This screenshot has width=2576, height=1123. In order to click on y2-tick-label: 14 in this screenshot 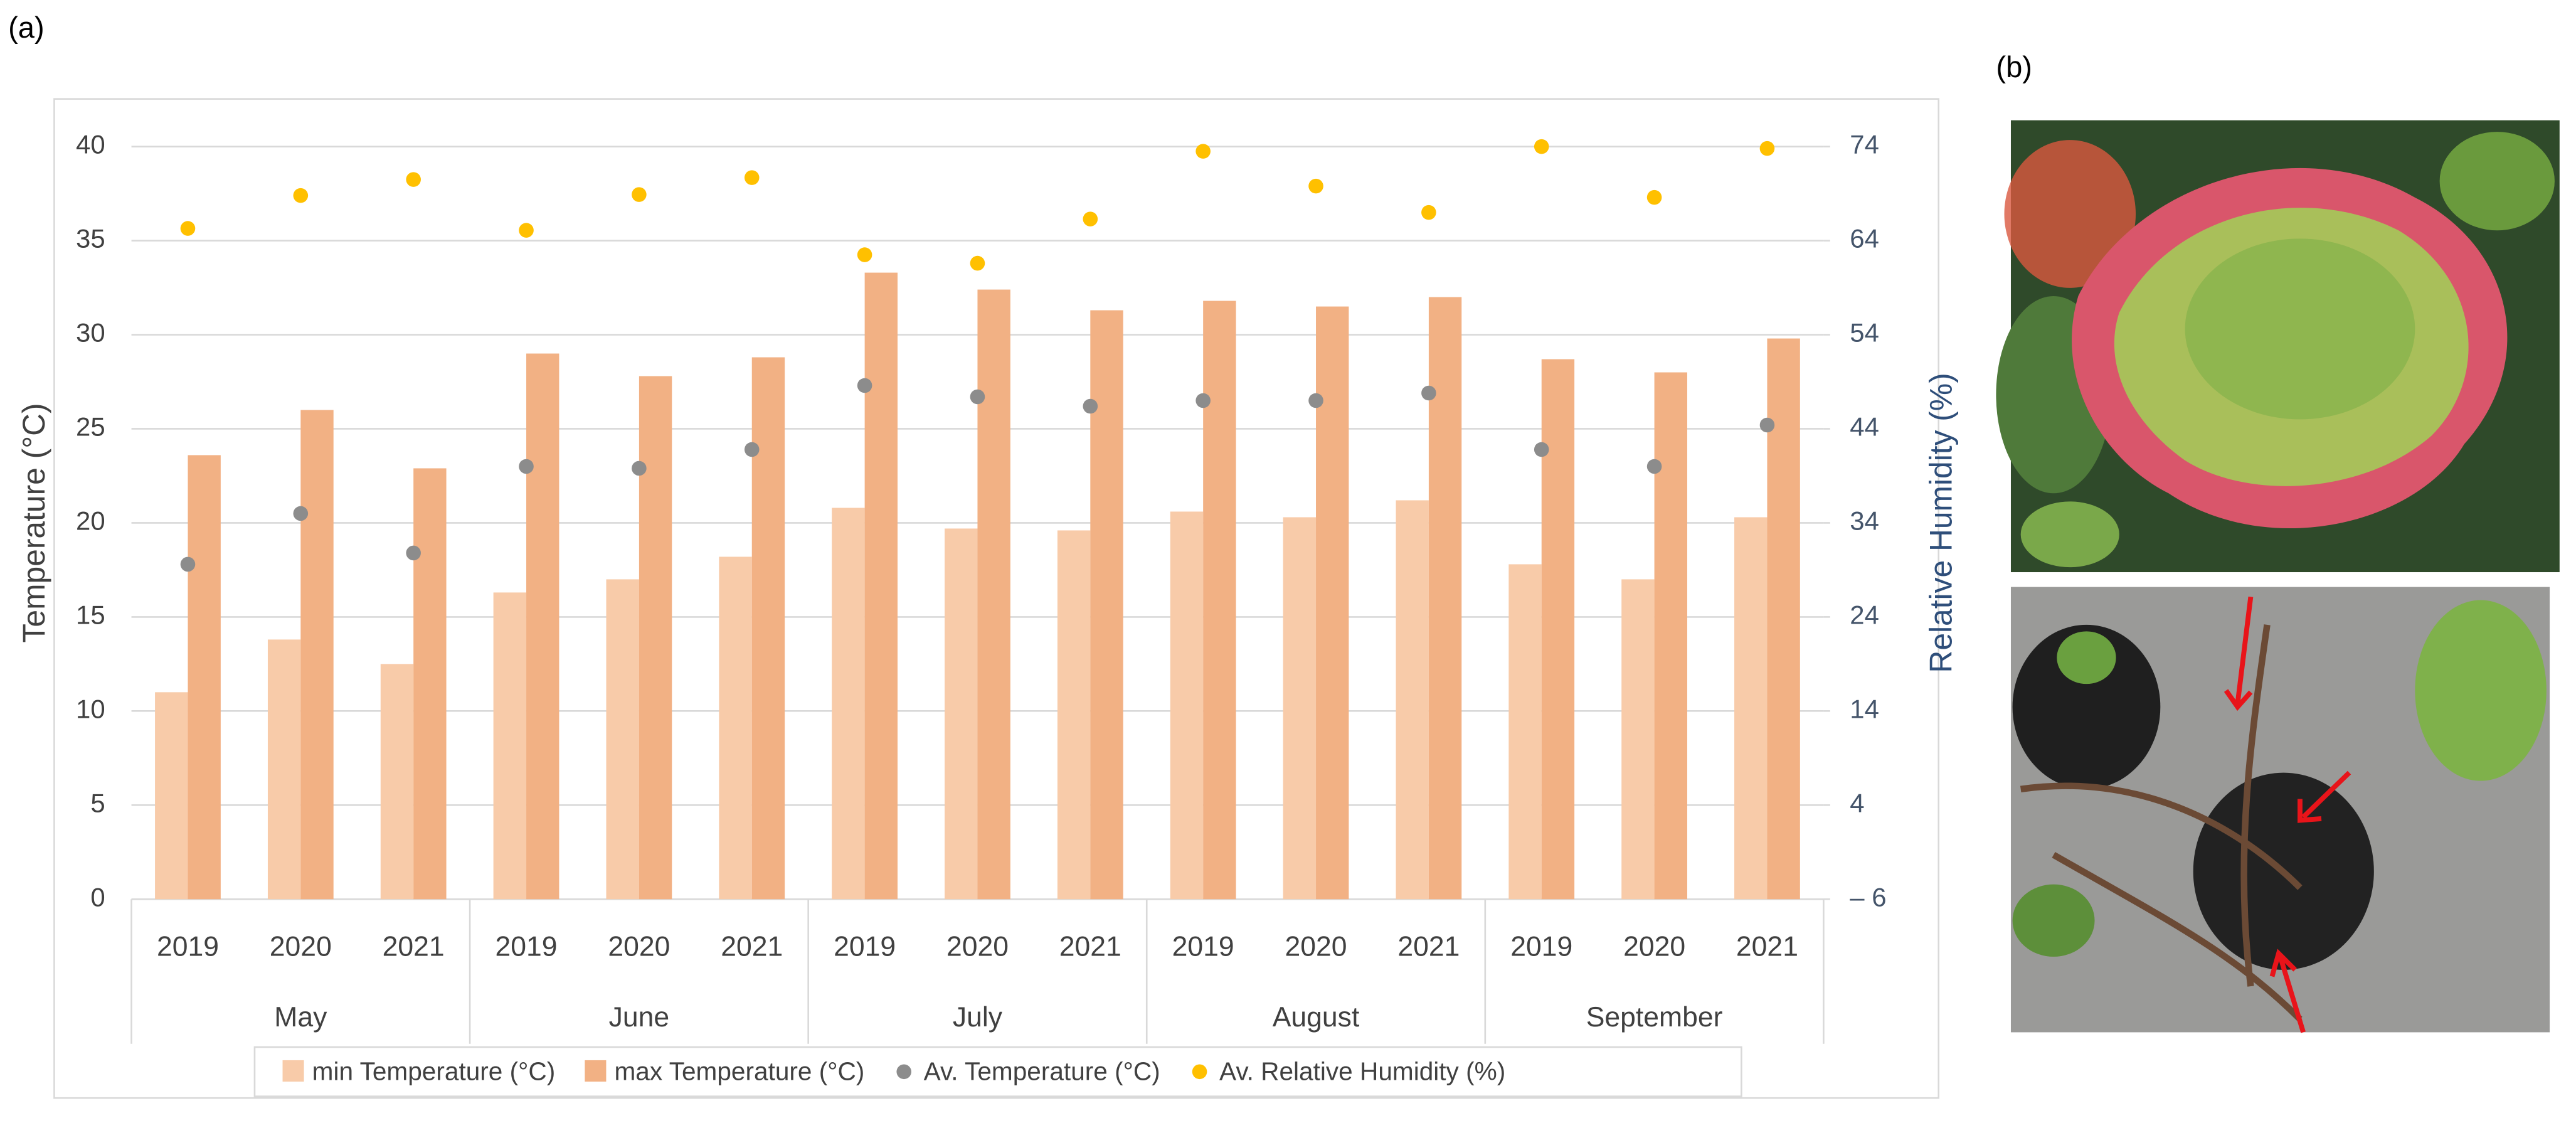, I will do `click(1864, 708)`.